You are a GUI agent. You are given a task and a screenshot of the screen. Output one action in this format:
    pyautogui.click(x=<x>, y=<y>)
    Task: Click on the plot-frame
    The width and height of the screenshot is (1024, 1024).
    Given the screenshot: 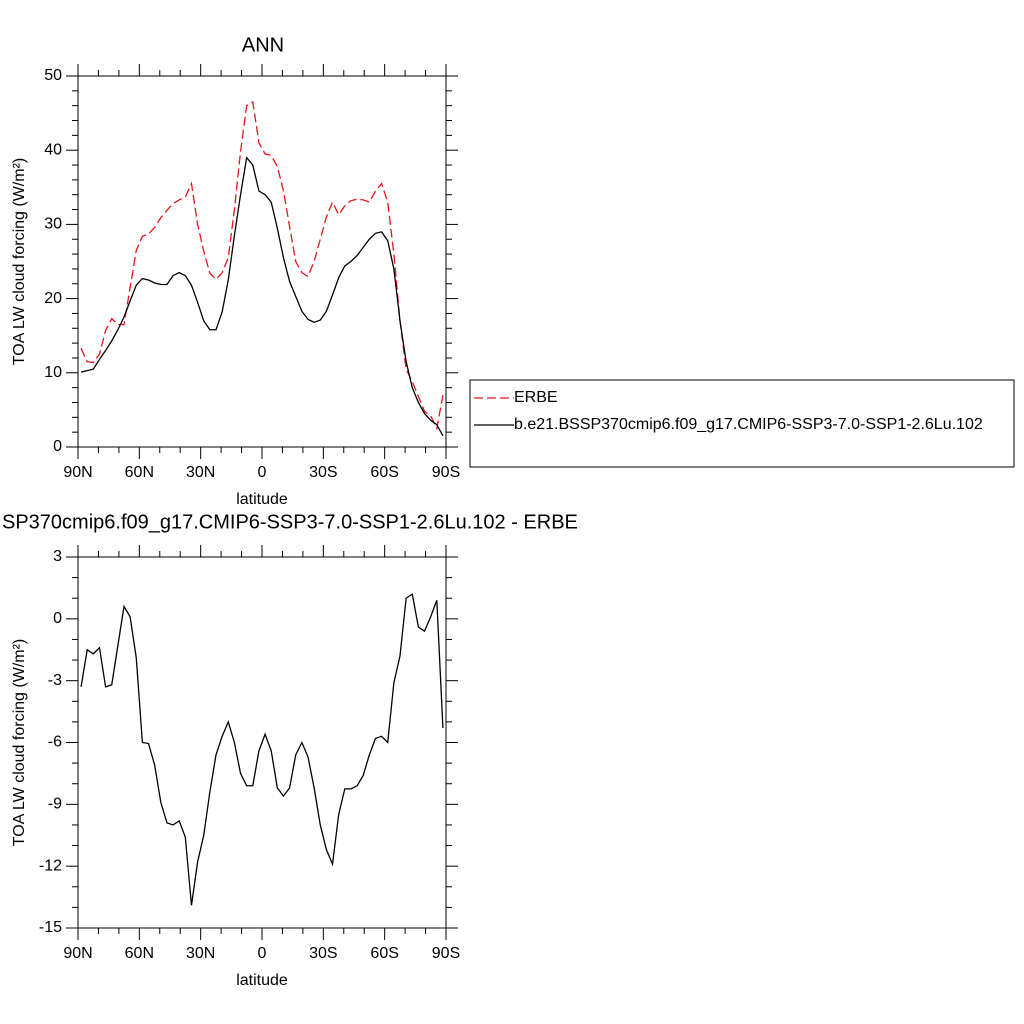 What is the action you would take?
    pyautogui.click(x=262, y=261)
    